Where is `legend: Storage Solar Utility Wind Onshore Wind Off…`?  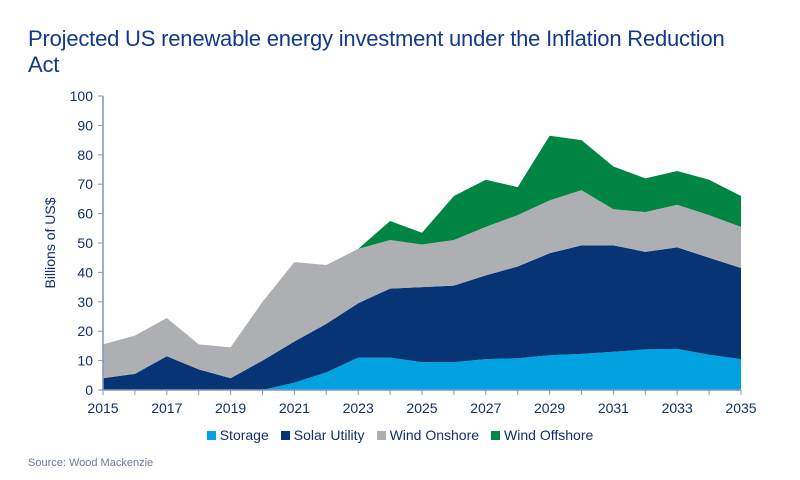 legend: Storage Solar Utility Wind Onshore Wind Off… is located at coordinates (400, 435).